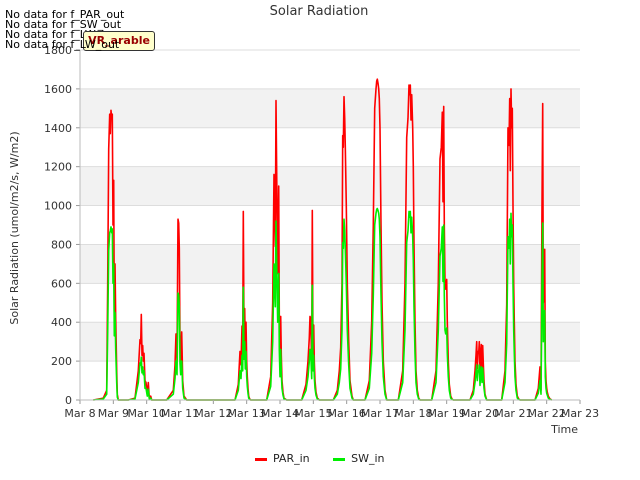 The image size is (640, 480). I want to click on x-tick-label: Mar 23, so click(580, 413).